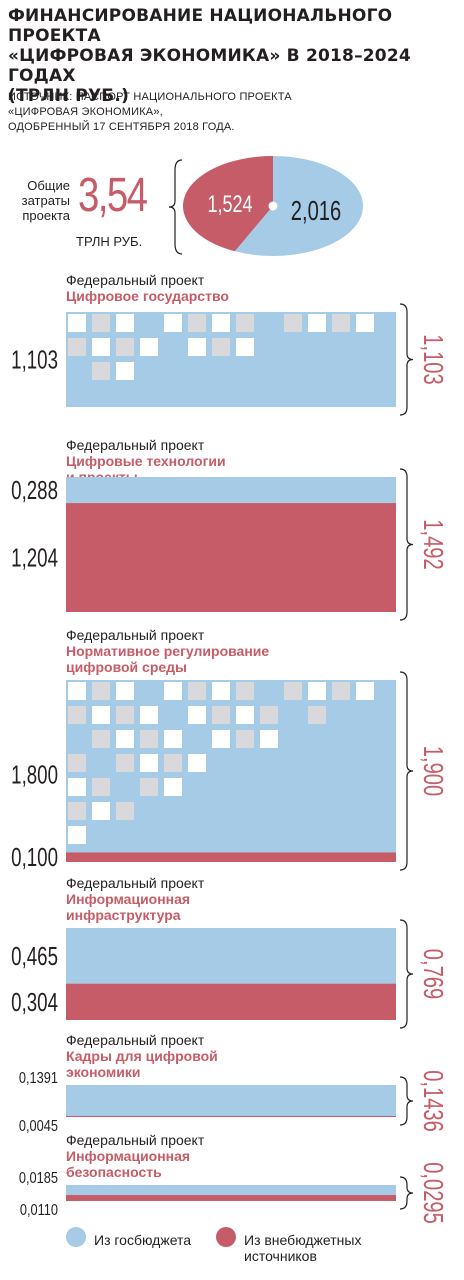  What do you see at coordinates (38, 1179) in the screenshot?
I see `bar-label-budget: 0,0185` at bounding box center [38, 1179].